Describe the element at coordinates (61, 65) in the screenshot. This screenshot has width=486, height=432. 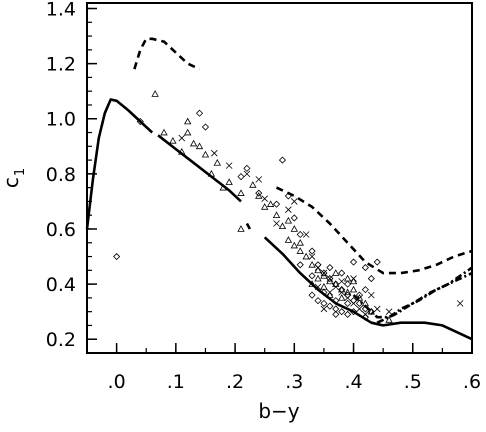
I see `y-tick-label: 1.2` at that location.